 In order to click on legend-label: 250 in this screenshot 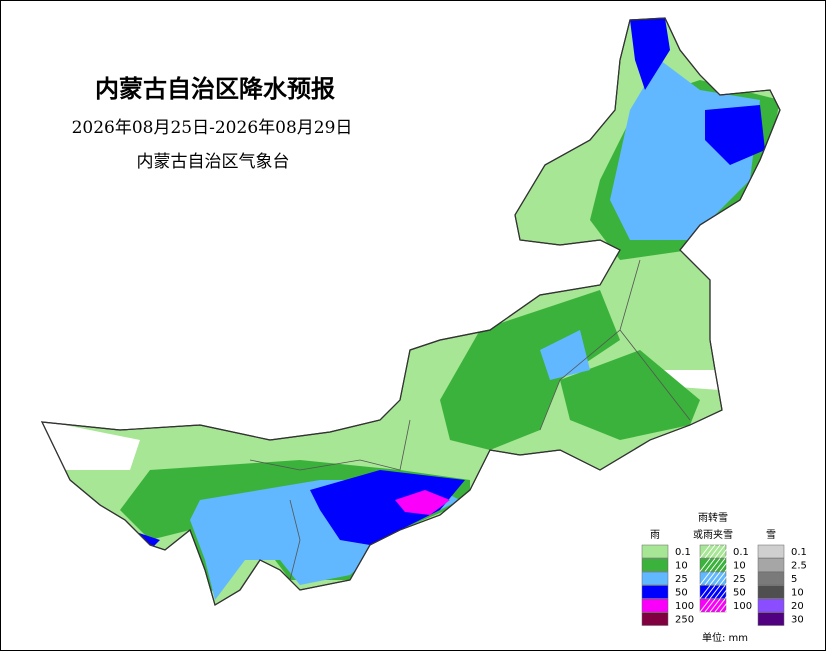, I will do `click(684, 620)`.